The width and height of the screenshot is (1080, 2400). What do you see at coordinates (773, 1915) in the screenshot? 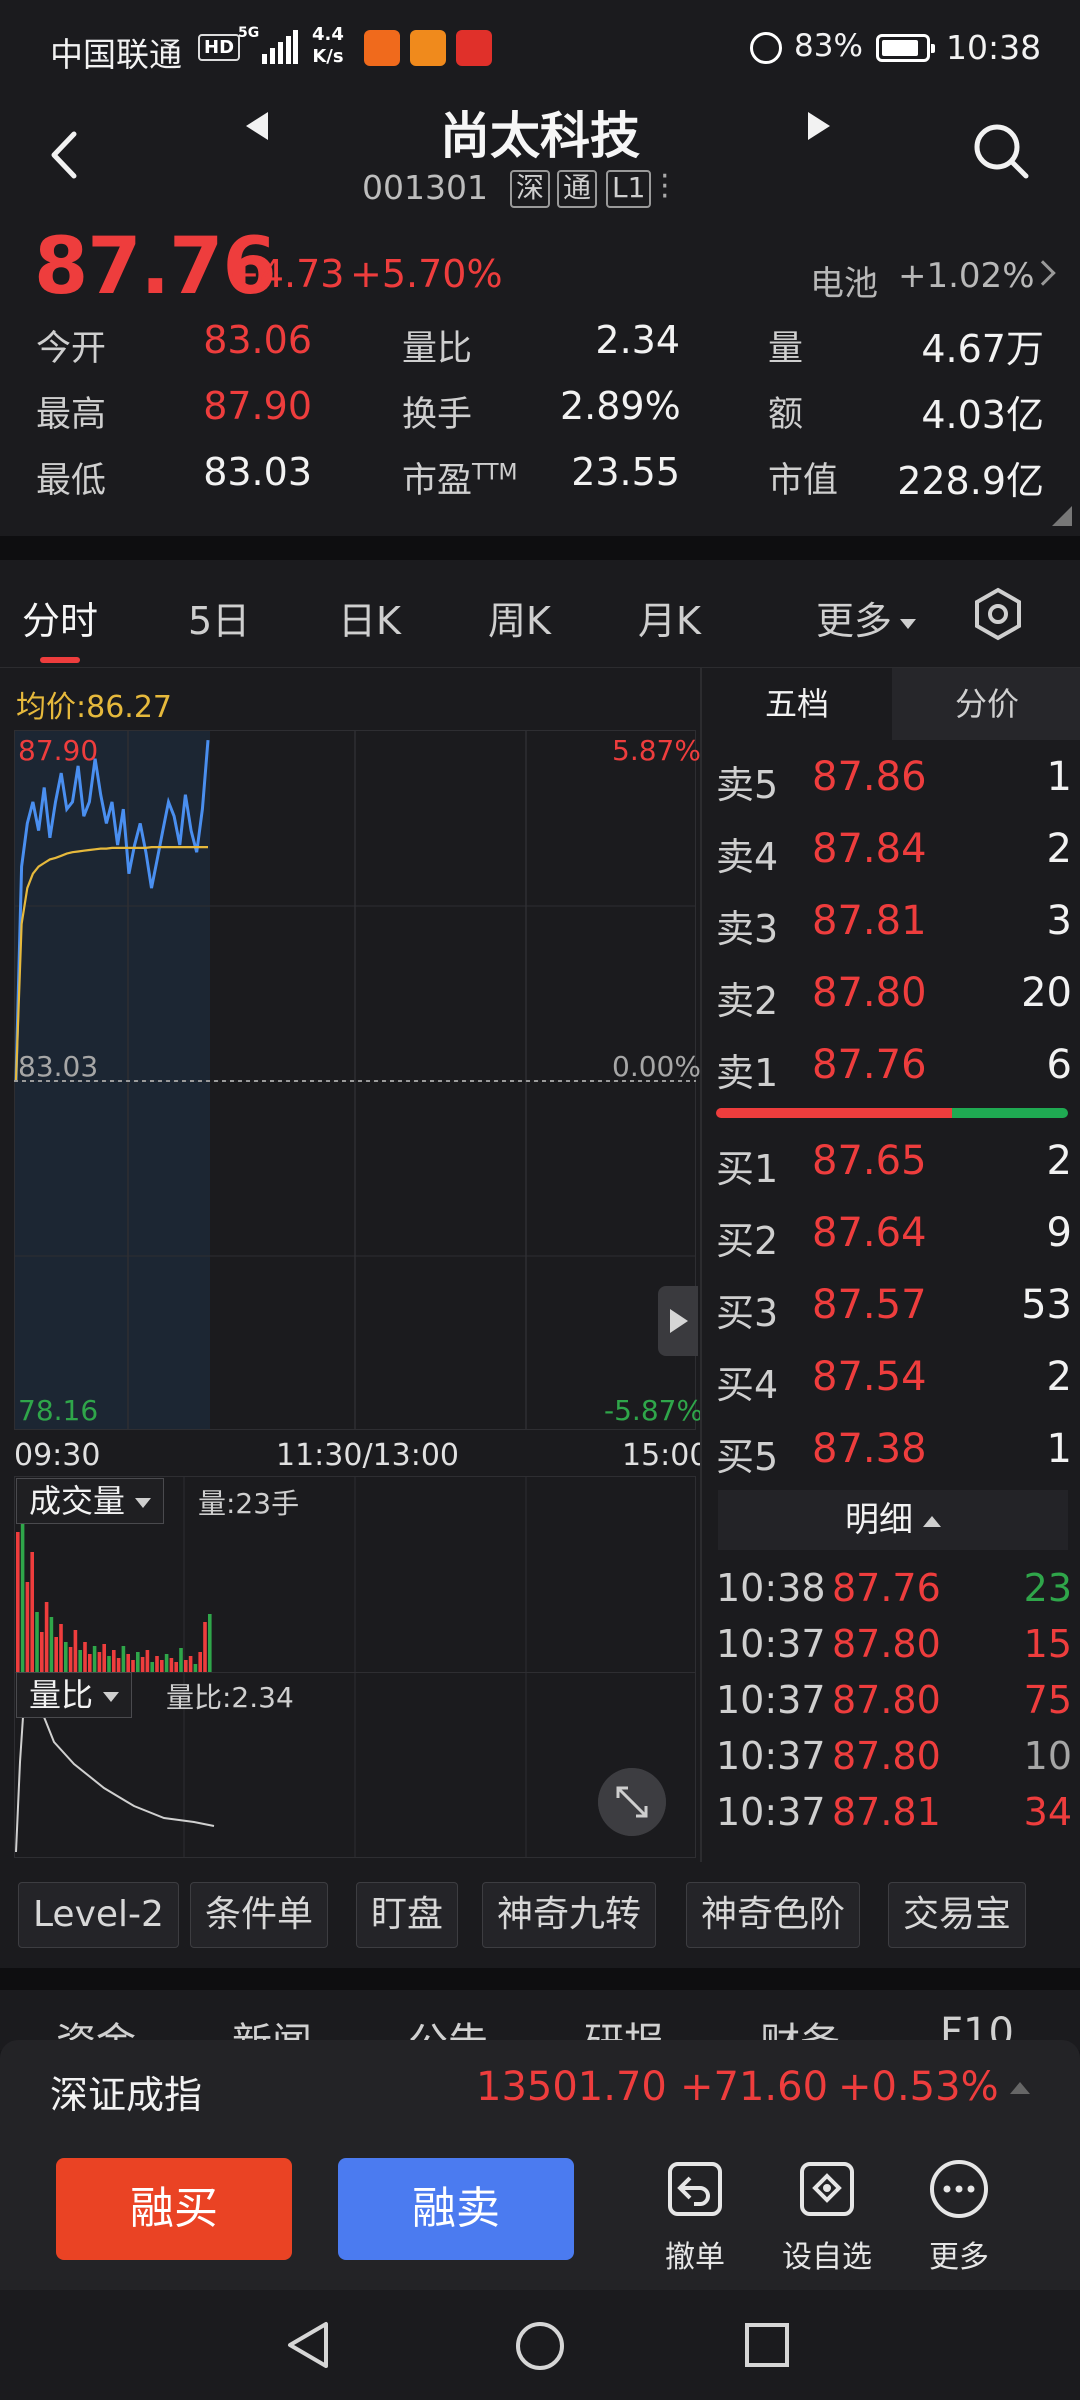
I see `tool-magic-color: 神奇色阶` at bounding box center [773, 1915].